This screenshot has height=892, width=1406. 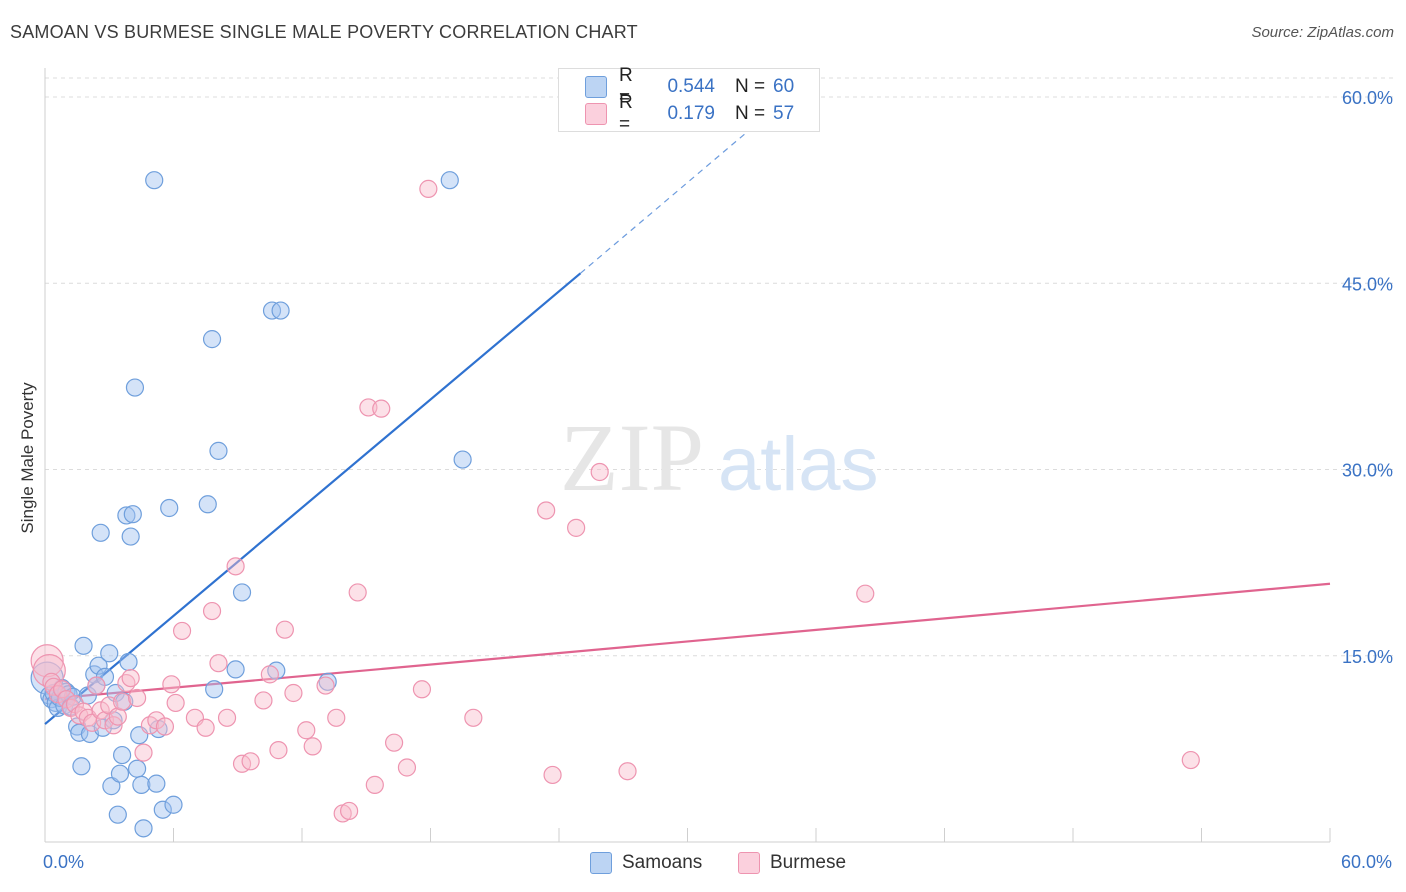 What do you see at coordinates (687, 641) in the screenshot?
I see `burmese-trend-line` at bounding box center [687, 641].